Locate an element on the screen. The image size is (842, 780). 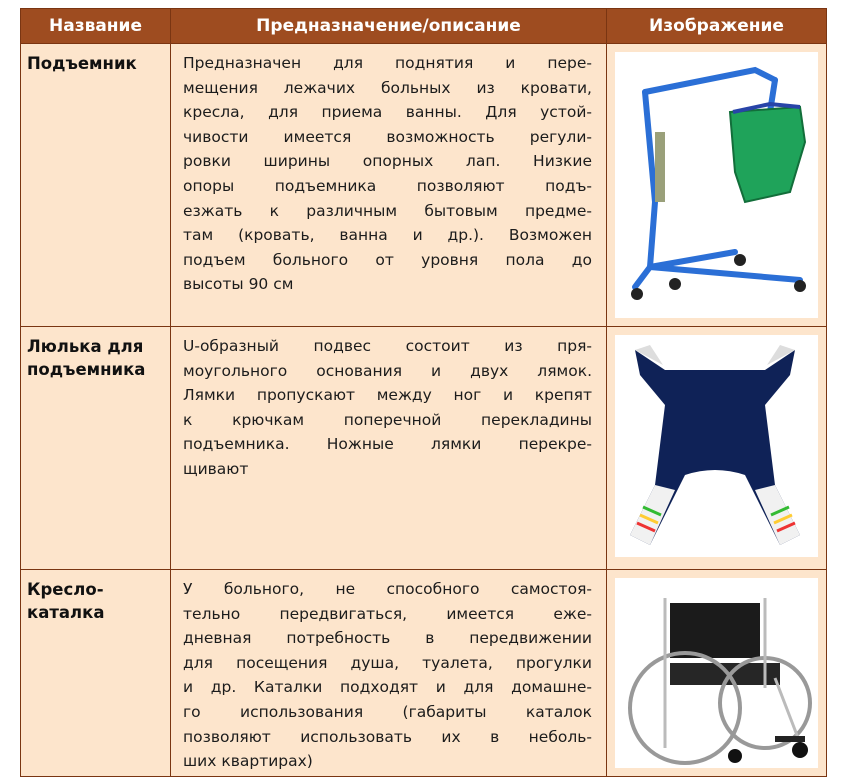
name-line: Люлька для is located at coordinates (85, 346).